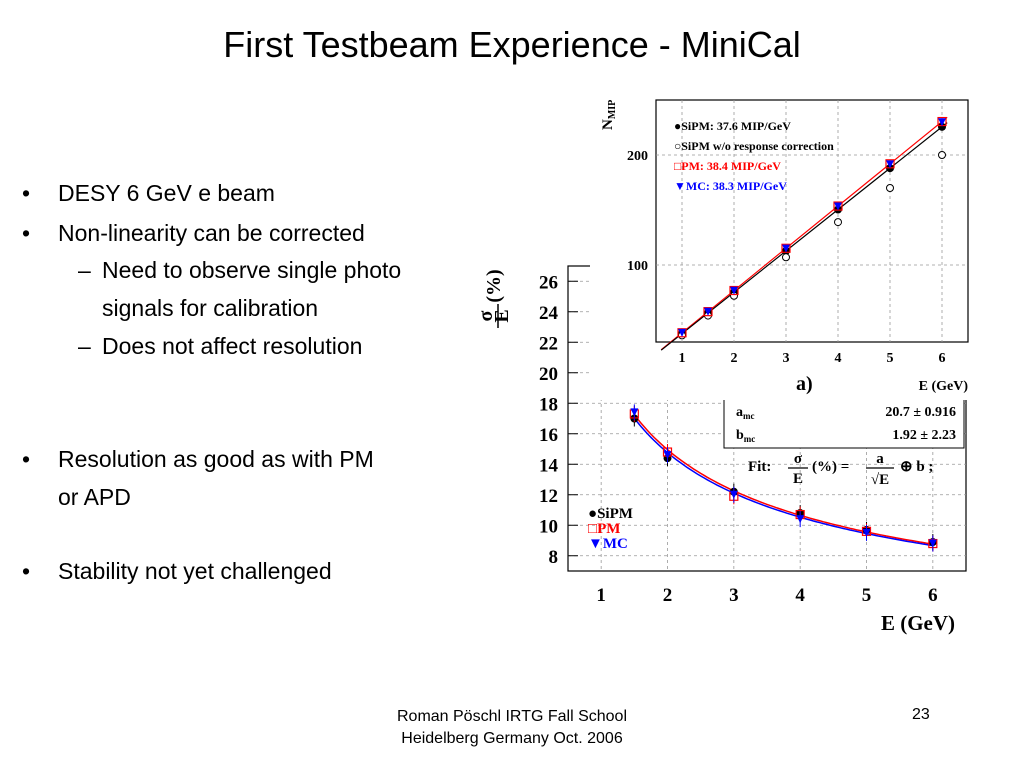 The width and height of the screenshot is (1024, 768). Describe the element at coordinates (880, 480) in the screenshot. I see `fit-sqrtE: √E` at that location.